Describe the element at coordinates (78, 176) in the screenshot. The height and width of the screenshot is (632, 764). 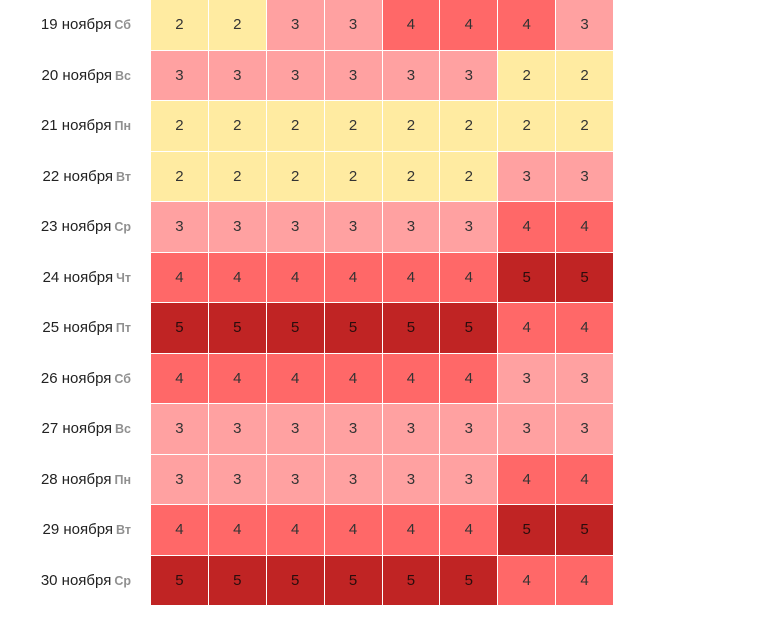
I see `date-text: 22 ноября` at that location.